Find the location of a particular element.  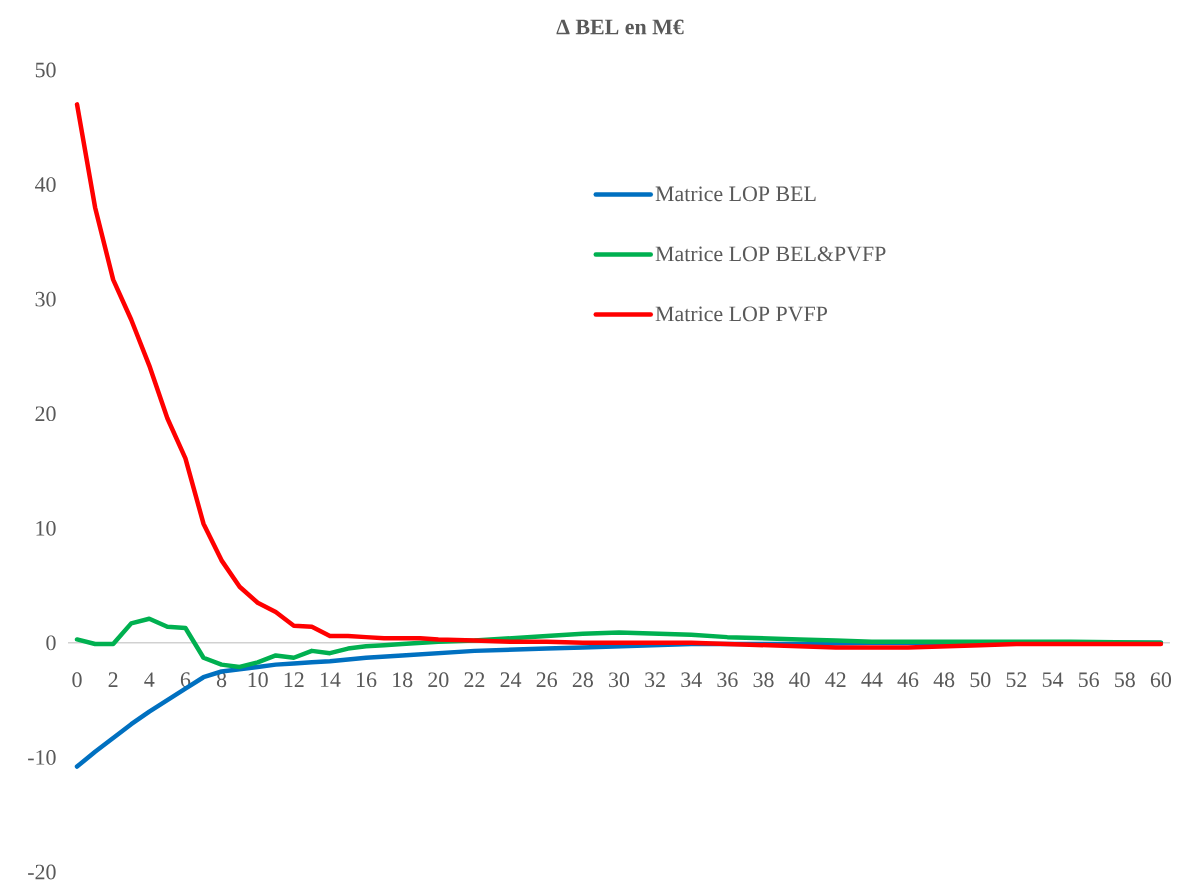

y-tick-label: -10 is located at coordinates (42, 757).